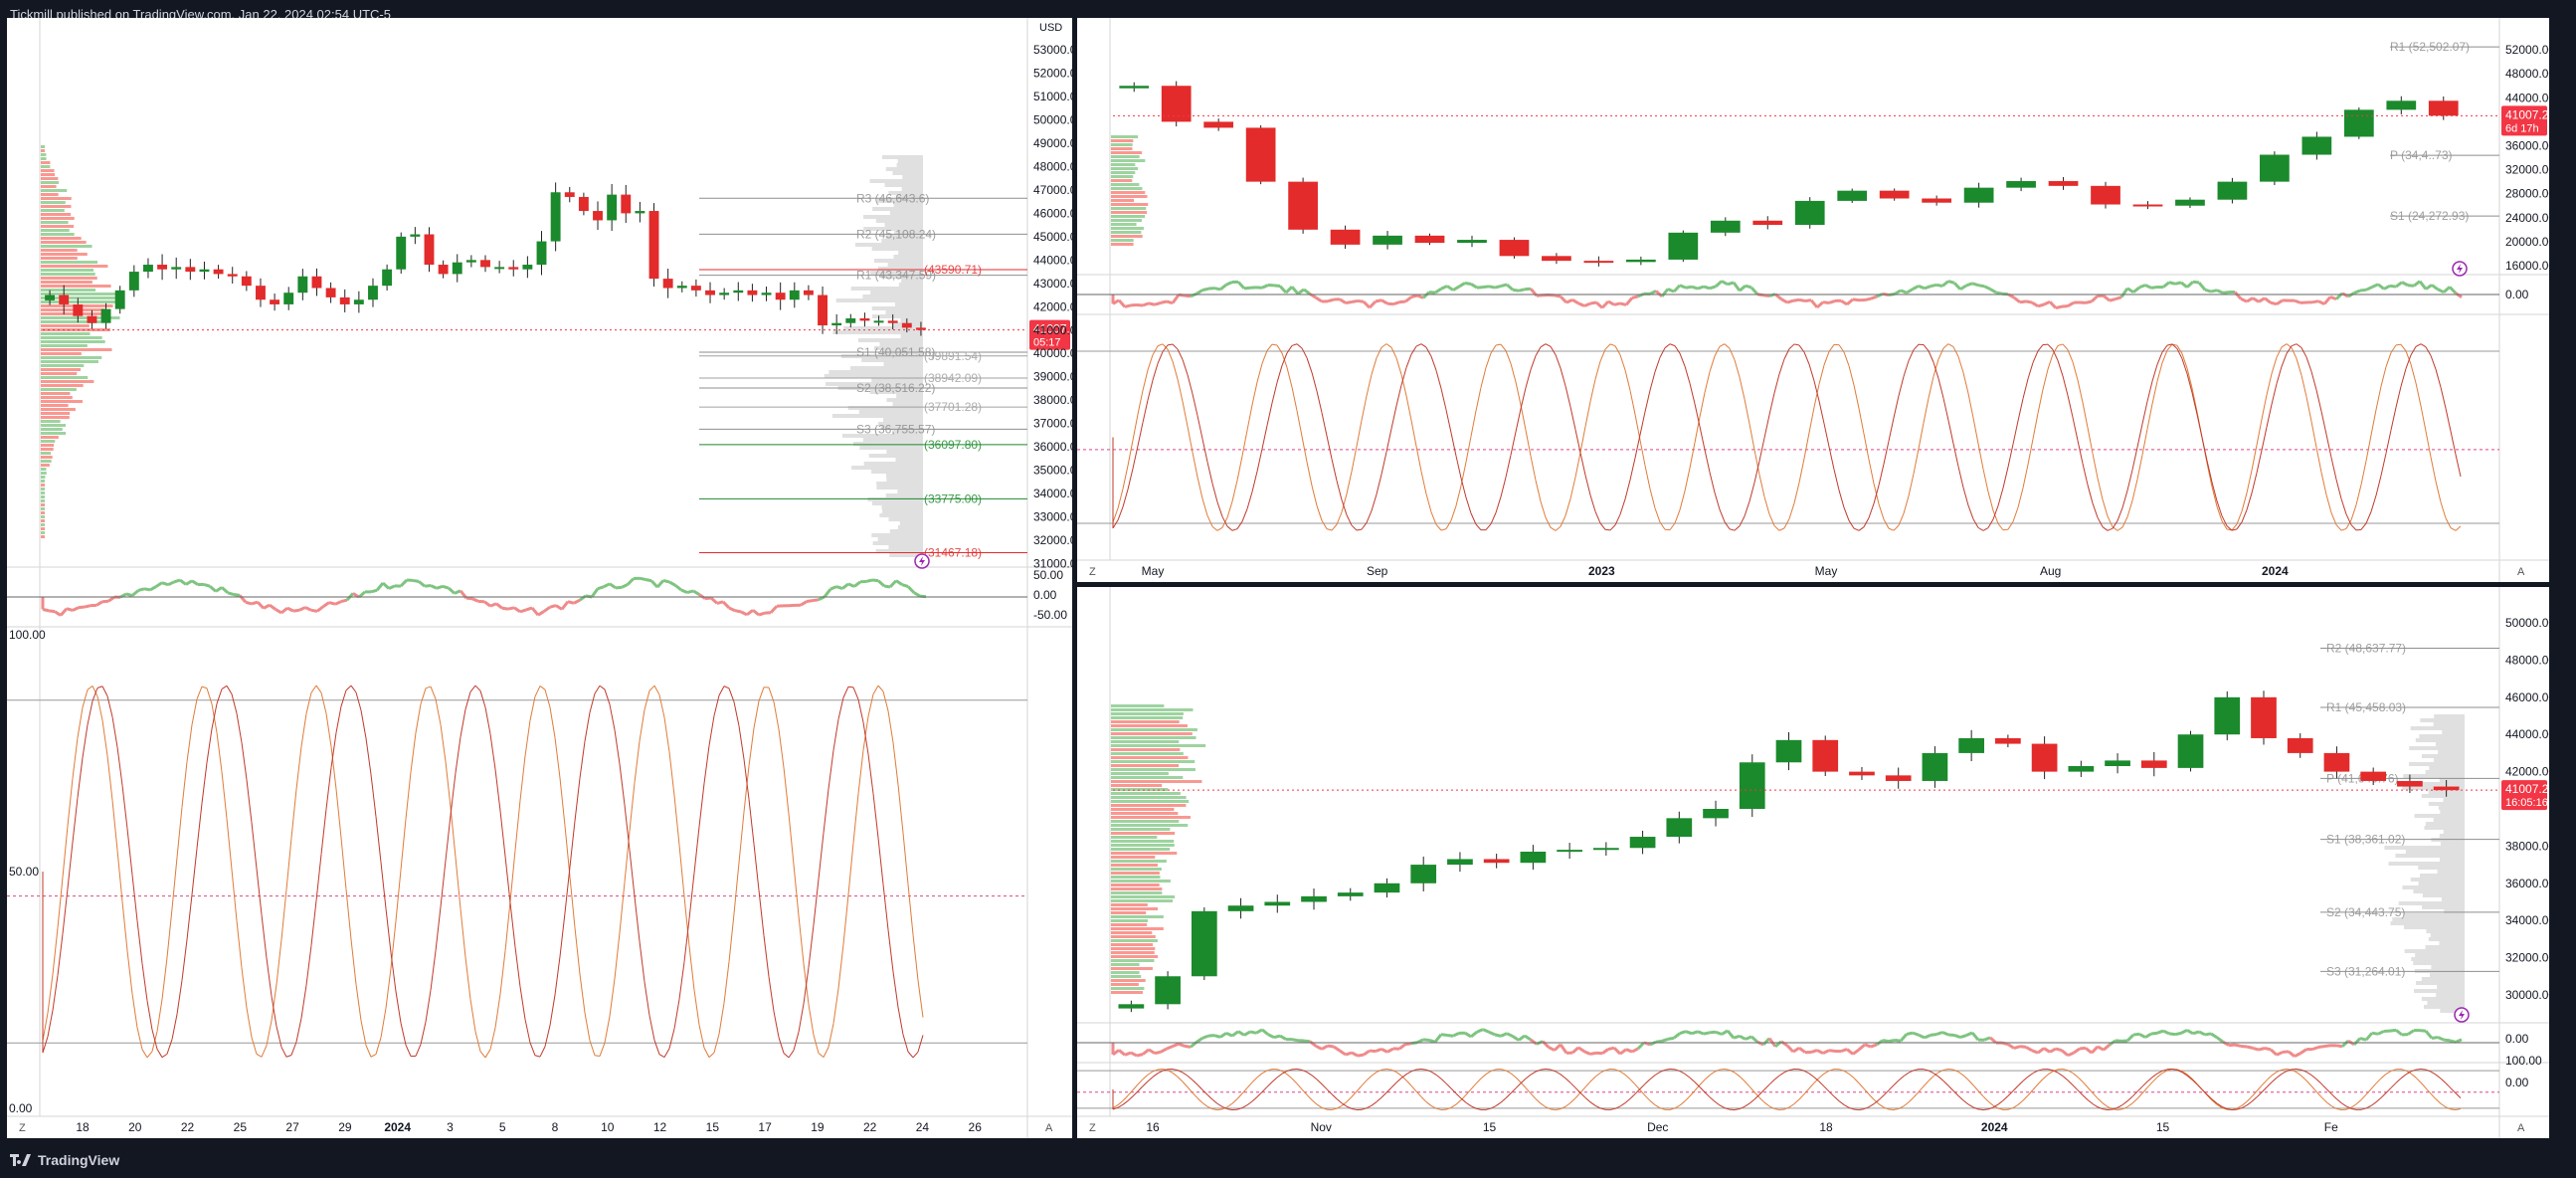 The image size is (2576, 1178). I want to click on footer-brand: TradingView, so click(79, 1160).